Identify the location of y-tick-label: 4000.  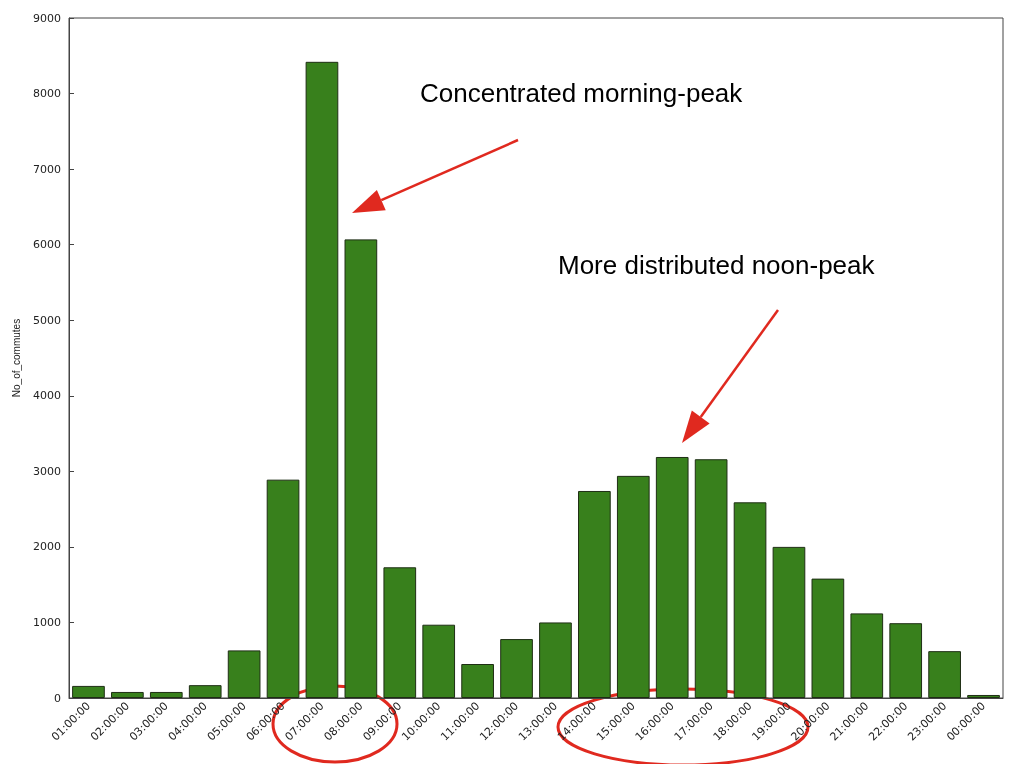
(47, 396).